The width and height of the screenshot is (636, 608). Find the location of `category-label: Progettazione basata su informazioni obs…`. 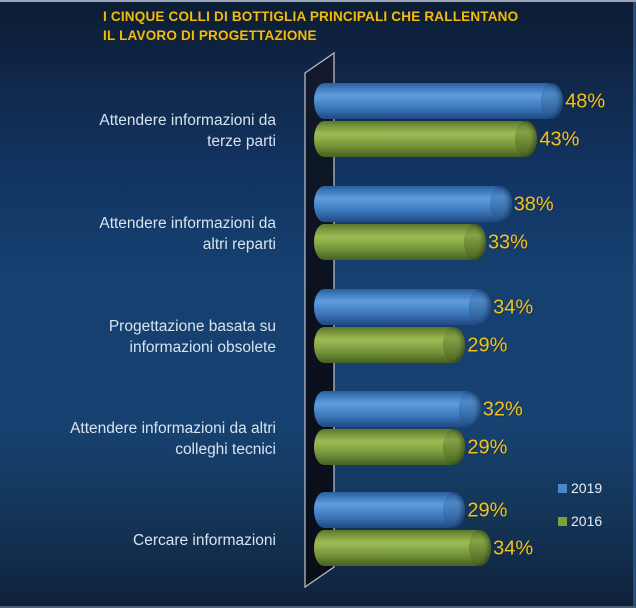

category-label: Progettazione basata su informazioni obs… is located at coordinates (192, 337).